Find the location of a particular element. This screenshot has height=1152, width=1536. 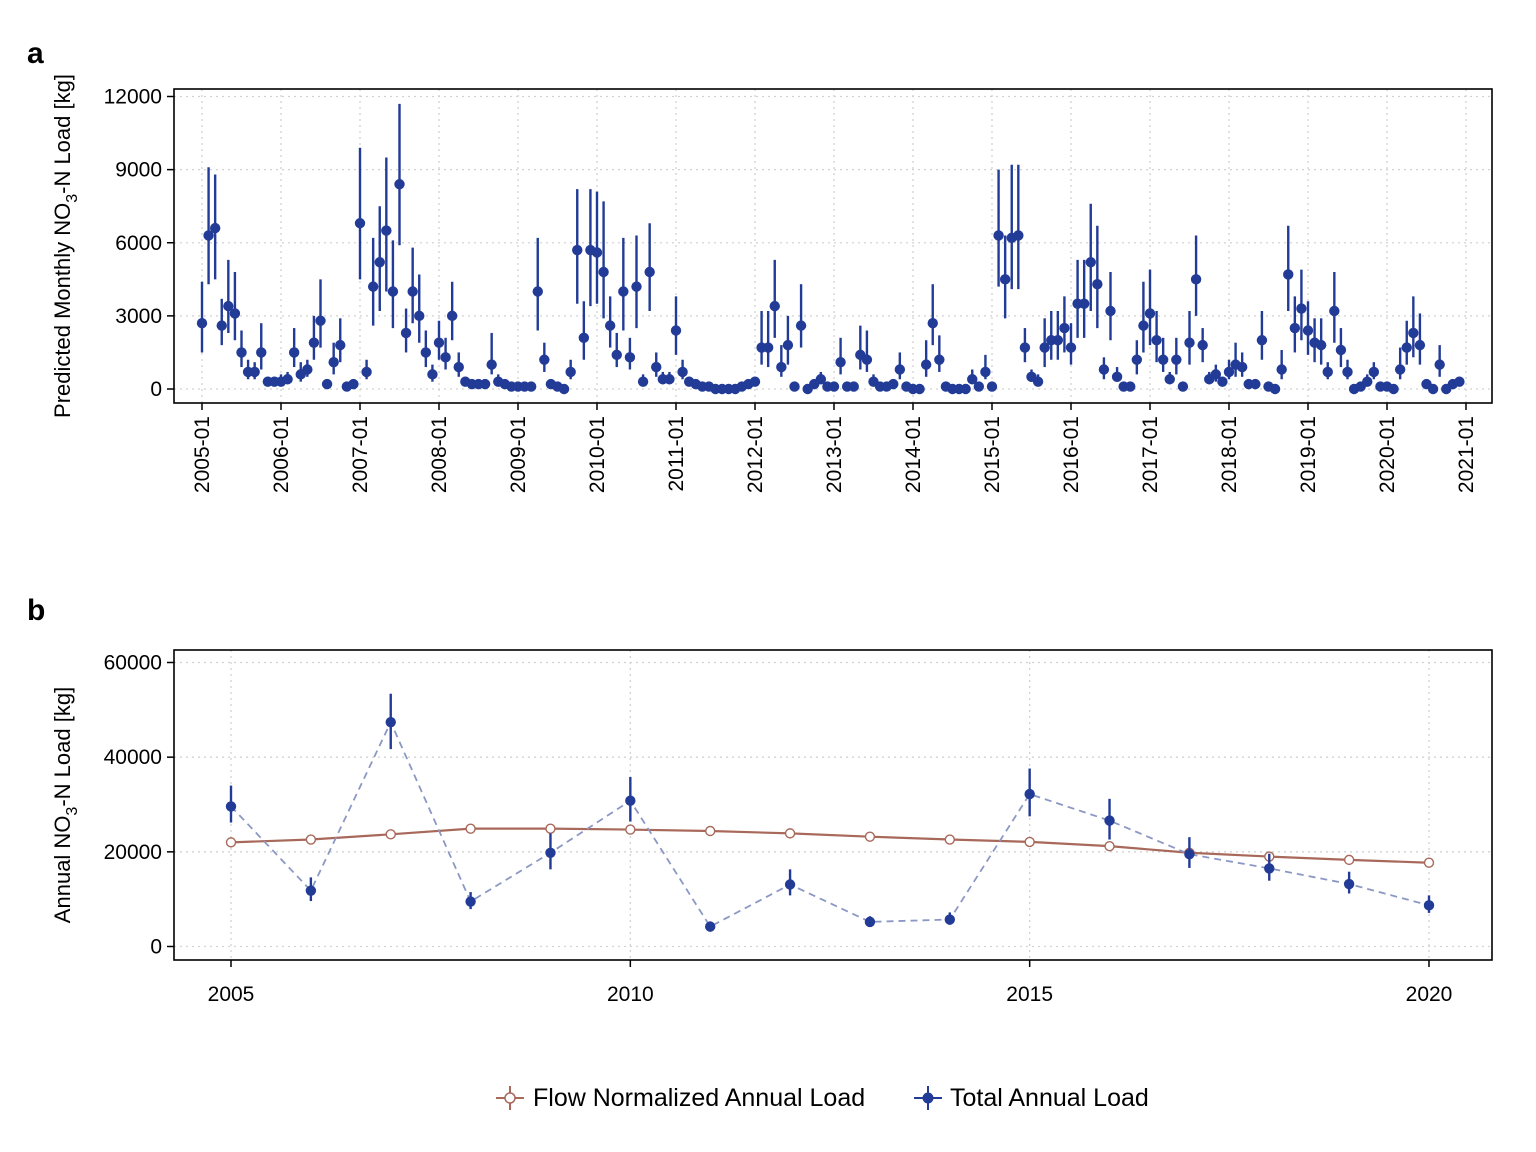

panel-a-x-tick-label: 2017-01 is located at coordinates (1150, 454).